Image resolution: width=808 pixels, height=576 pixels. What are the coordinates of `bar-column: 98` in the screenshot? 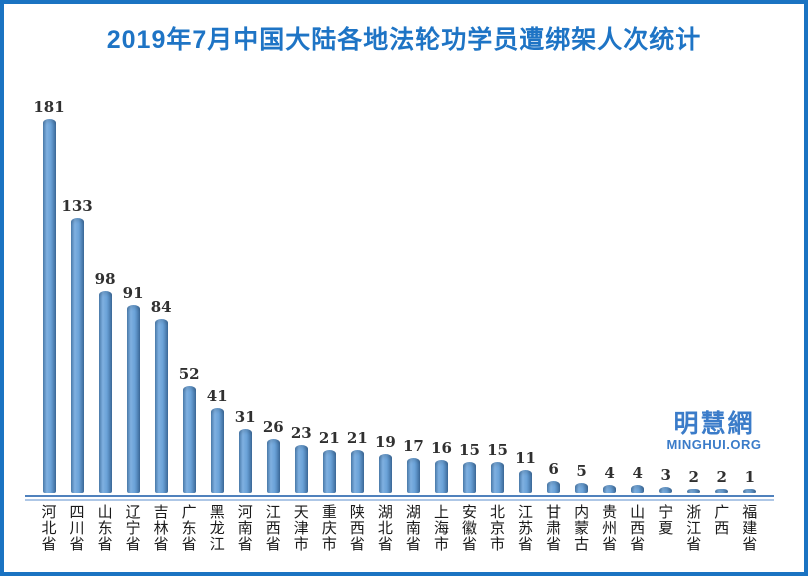 It's located at (105, 283).